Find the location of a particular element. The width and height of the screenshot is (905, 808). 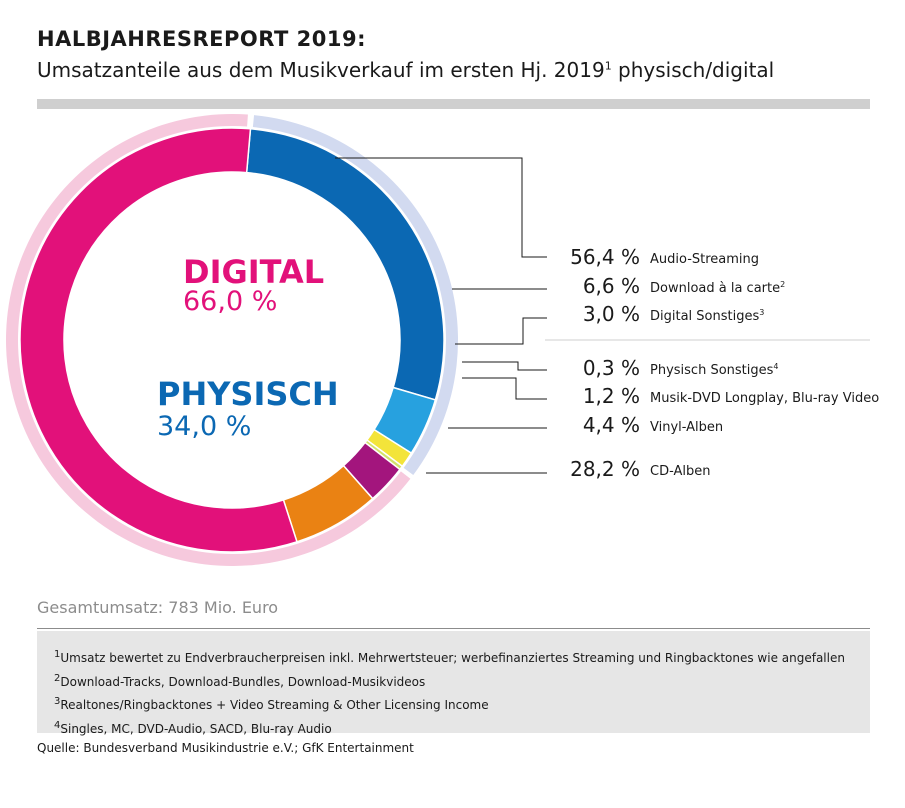

legend-label-physisch-sonstiges: Physisch Sonstiges4 is located at coordinates (714, 370).